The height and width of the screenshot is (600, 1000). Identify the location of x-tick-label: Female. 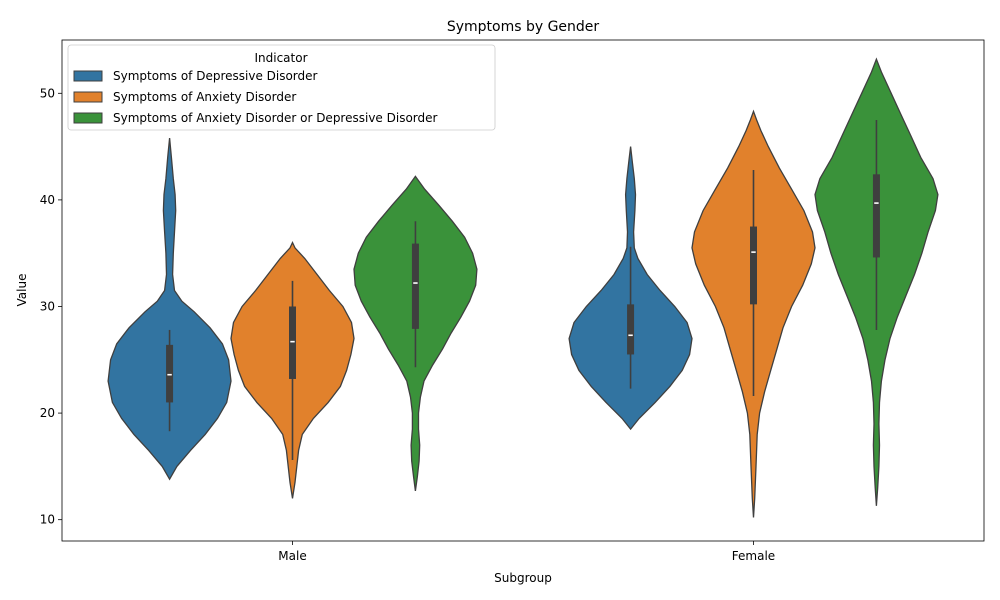
(753, 556).